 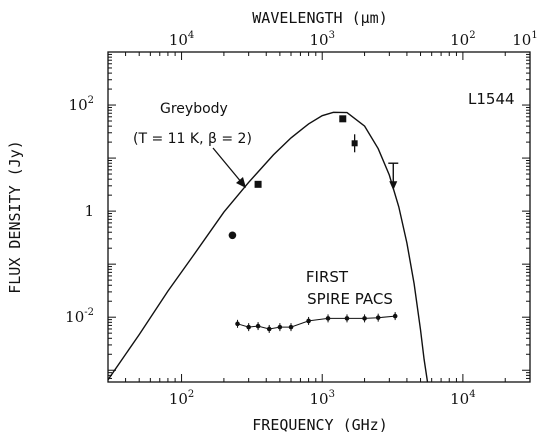 What do you see at coordinates (192, 139) in the screenshot?
I see `greybody-params: (T = 11 K, β = 2)` at bounding box center [192, 139].